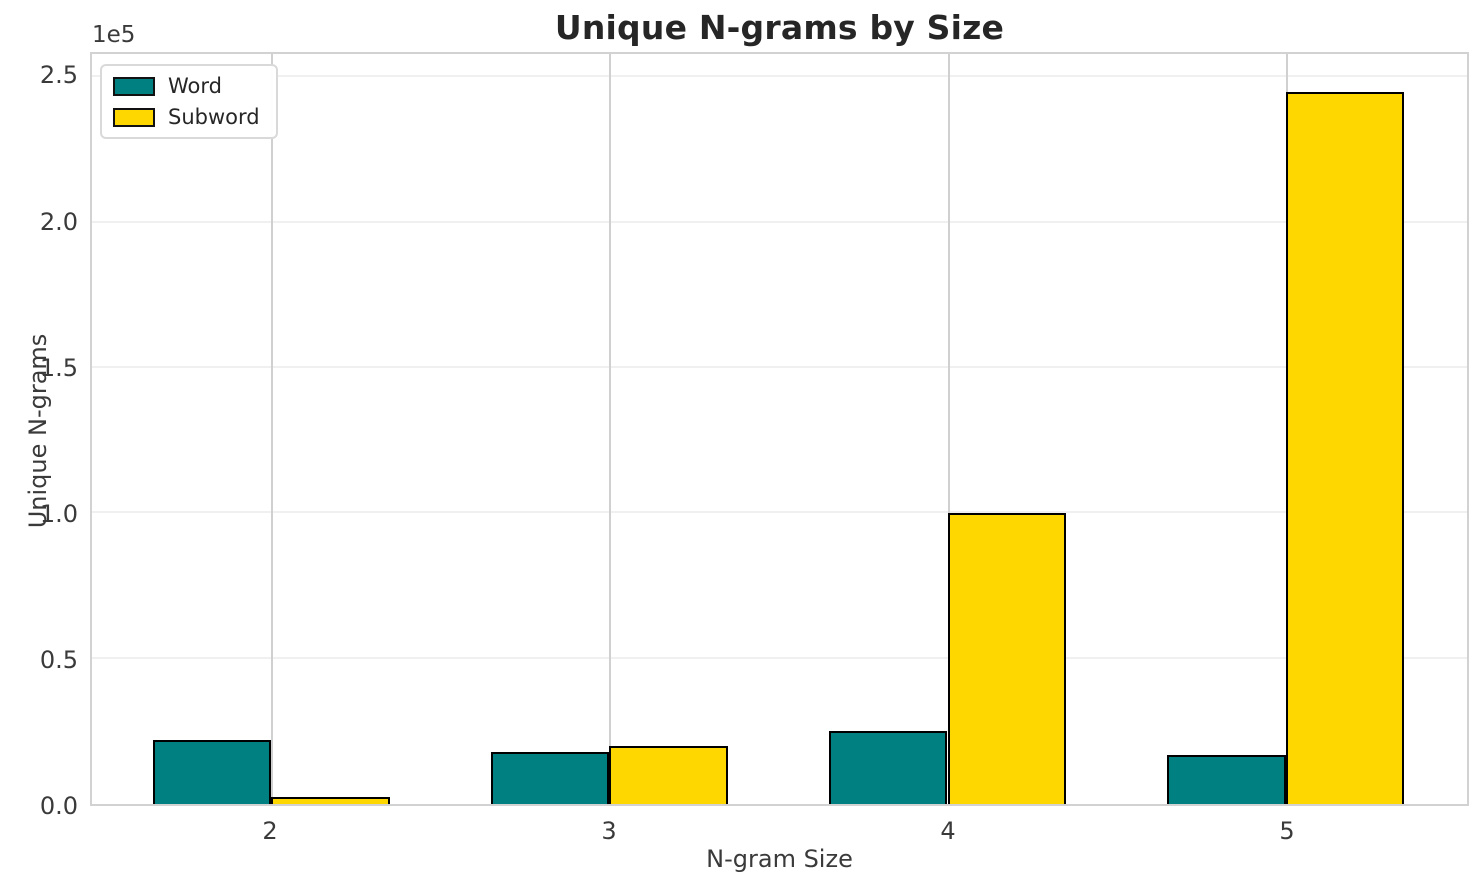 The width and height of the screenshot is (1484, 885). What do you see at coordinates (58, 659) in the screenshot?
I see `y-tick-label: 0.5` at bounding box center [58, 659].